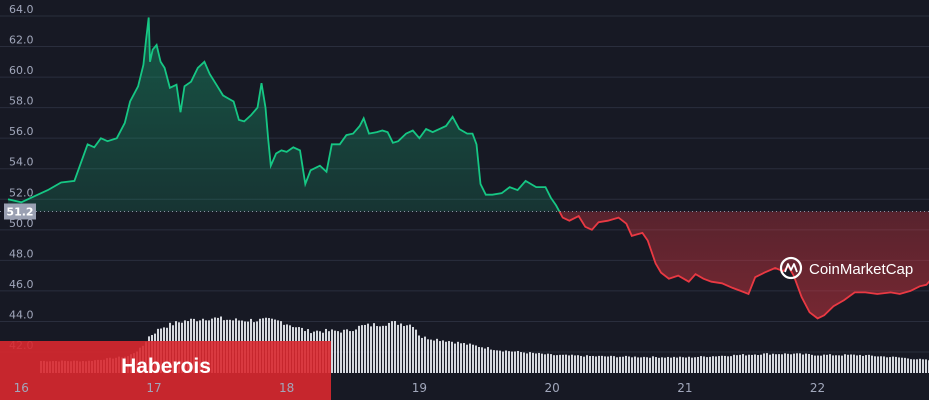 The width and height of the screenshot is (929, 400). What do you see at coordinates (21, 101) in the screenshot?
I see `y-tick-label: 58.0` at bounding box center [21, 101].